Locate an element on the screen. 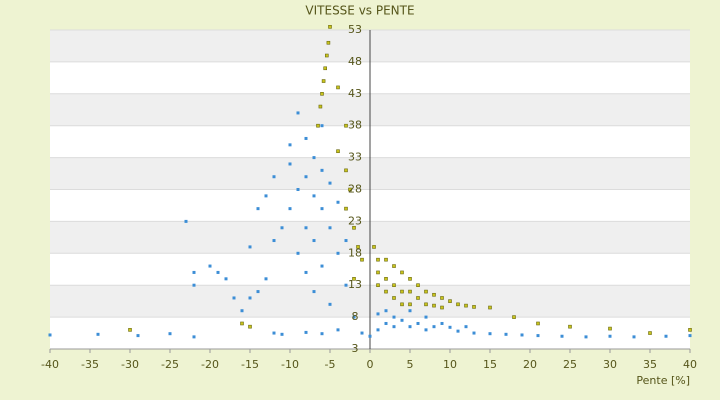 Image resolution: width=720 pixels, height=400 pixels. x-tick-label: 40 is located at coordinates (690, 364).